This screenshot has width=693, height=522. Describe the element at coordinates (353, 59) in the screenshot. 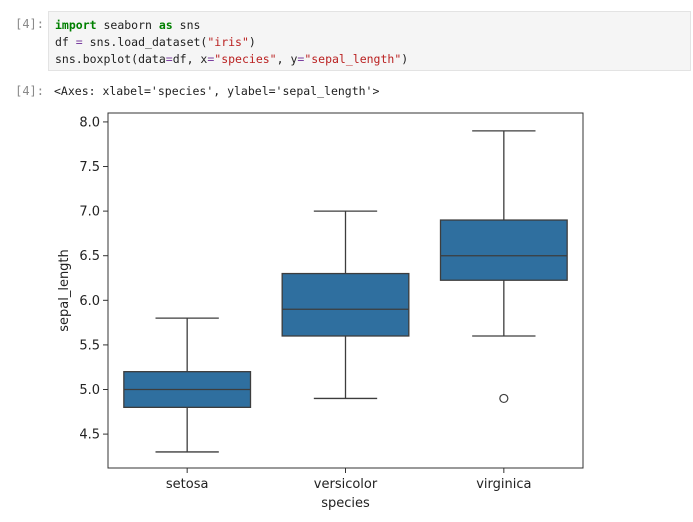

I see `code-token: "sepal_length"` at that location.